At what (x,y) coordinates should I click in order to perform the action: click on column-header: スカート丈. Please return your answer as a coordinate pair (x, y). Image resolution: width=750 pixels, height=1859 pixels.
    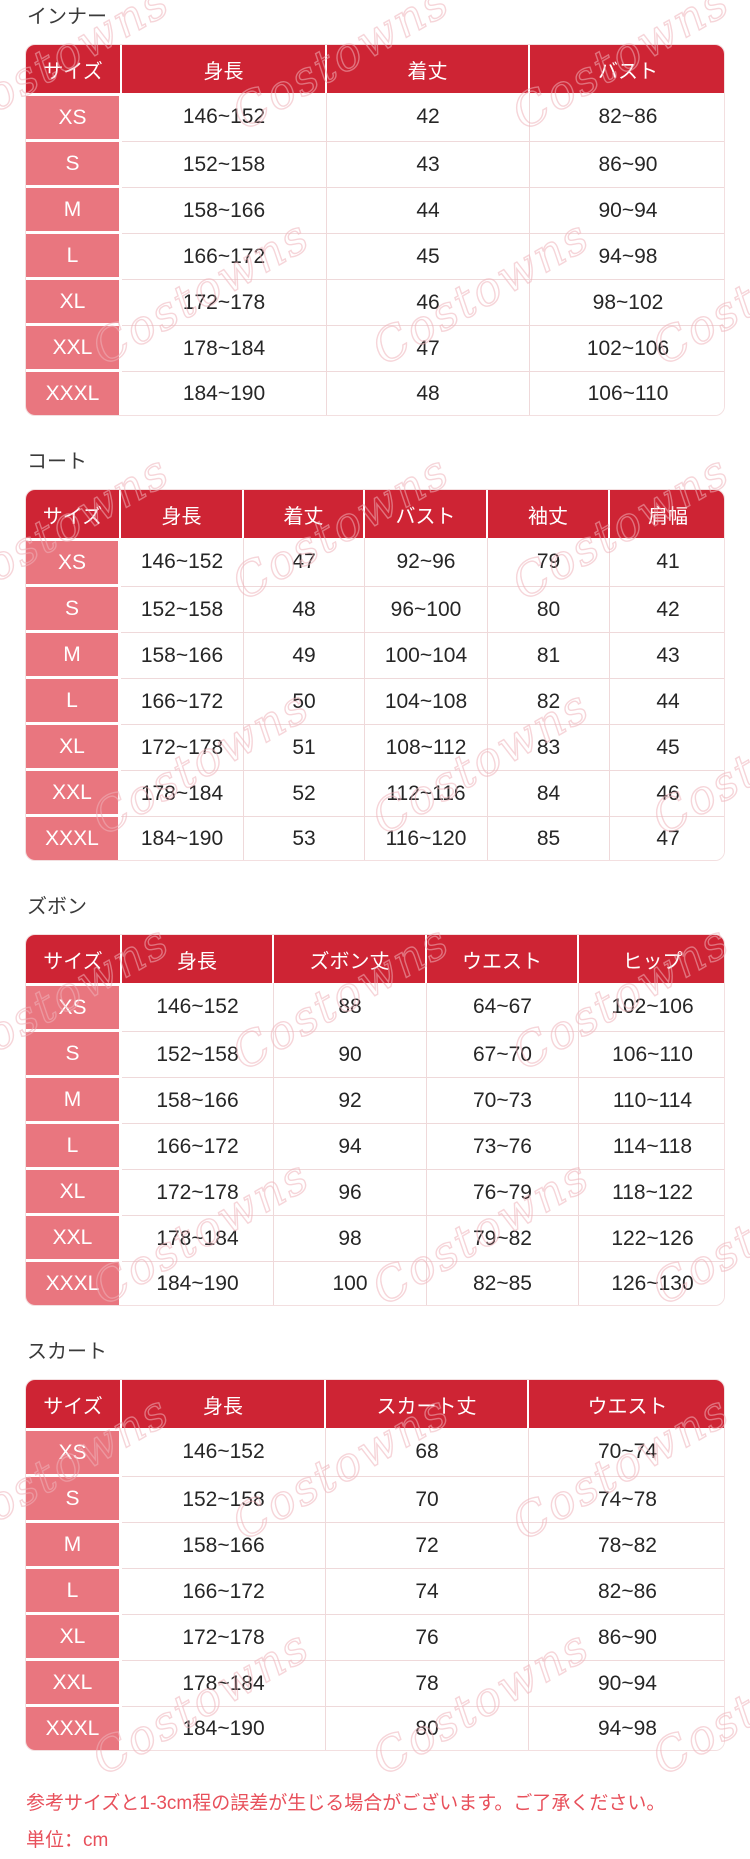
    Looking at the image, I should click on (427, 1404).